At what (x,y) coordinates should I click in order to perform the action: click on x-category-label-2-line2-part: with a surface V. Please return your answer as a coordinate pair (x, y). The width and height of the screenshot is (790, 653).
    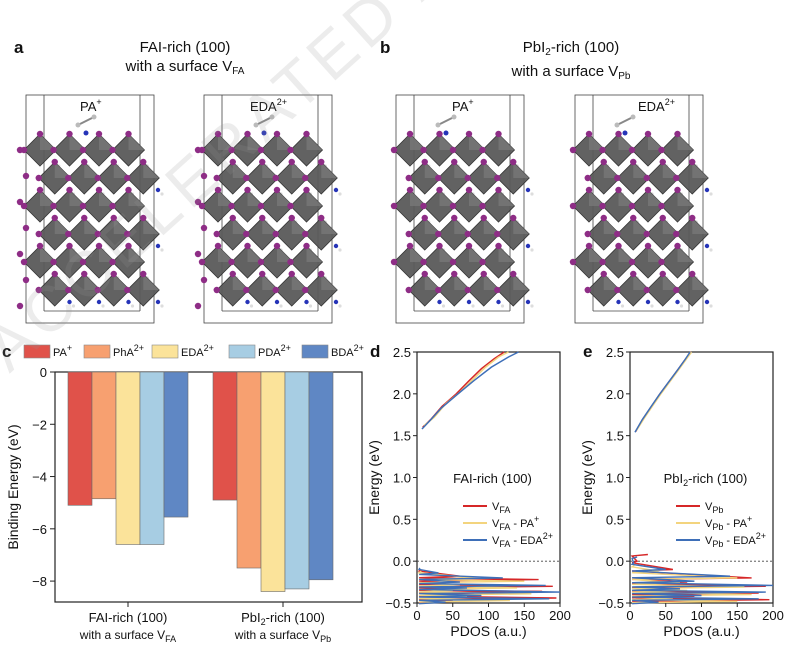
    Looking at the image, I should click on (277, 635).